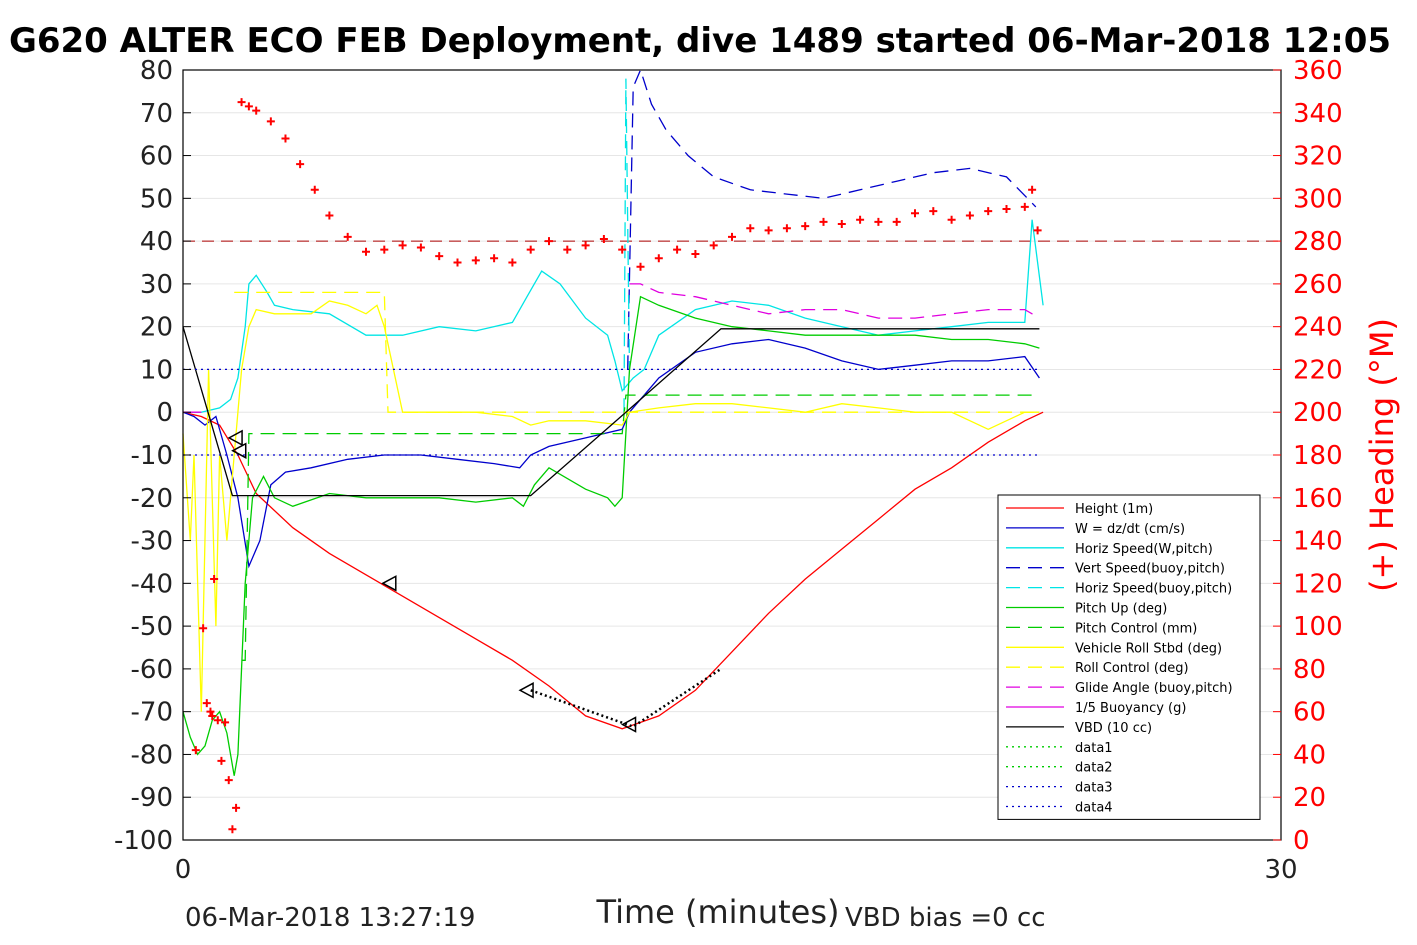 Image resolution: width=1417 pixels, height=945 pixels. I want to click on right-tick-label: 280, so click(1318, 242).